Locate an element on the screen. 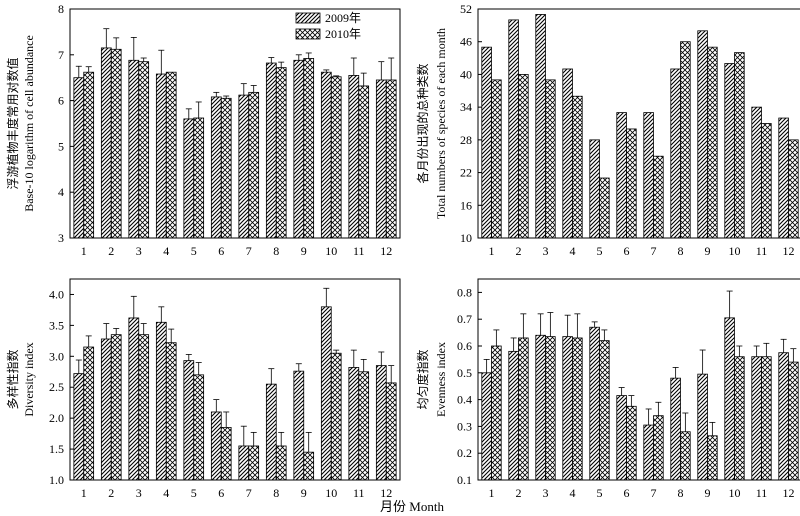 This screenshot has width=800, height=516. x-axis-title: 月份 Month is located at coordinates (412, 506).